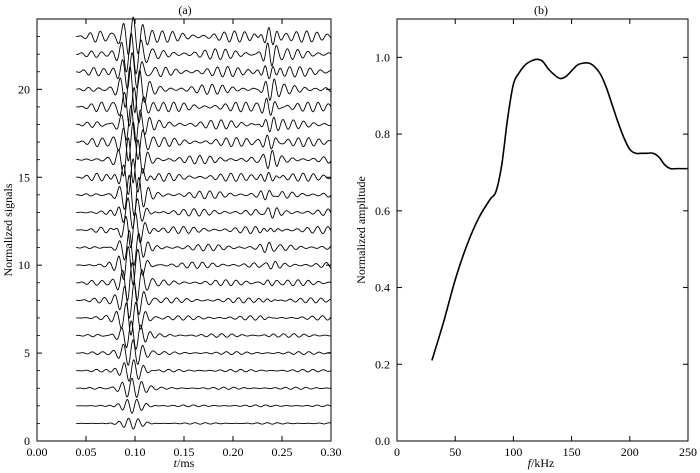  Describe the element at coordinates (630, 452) in the screenshot. I see `panel-b-x-tick-label: 200` at that location.